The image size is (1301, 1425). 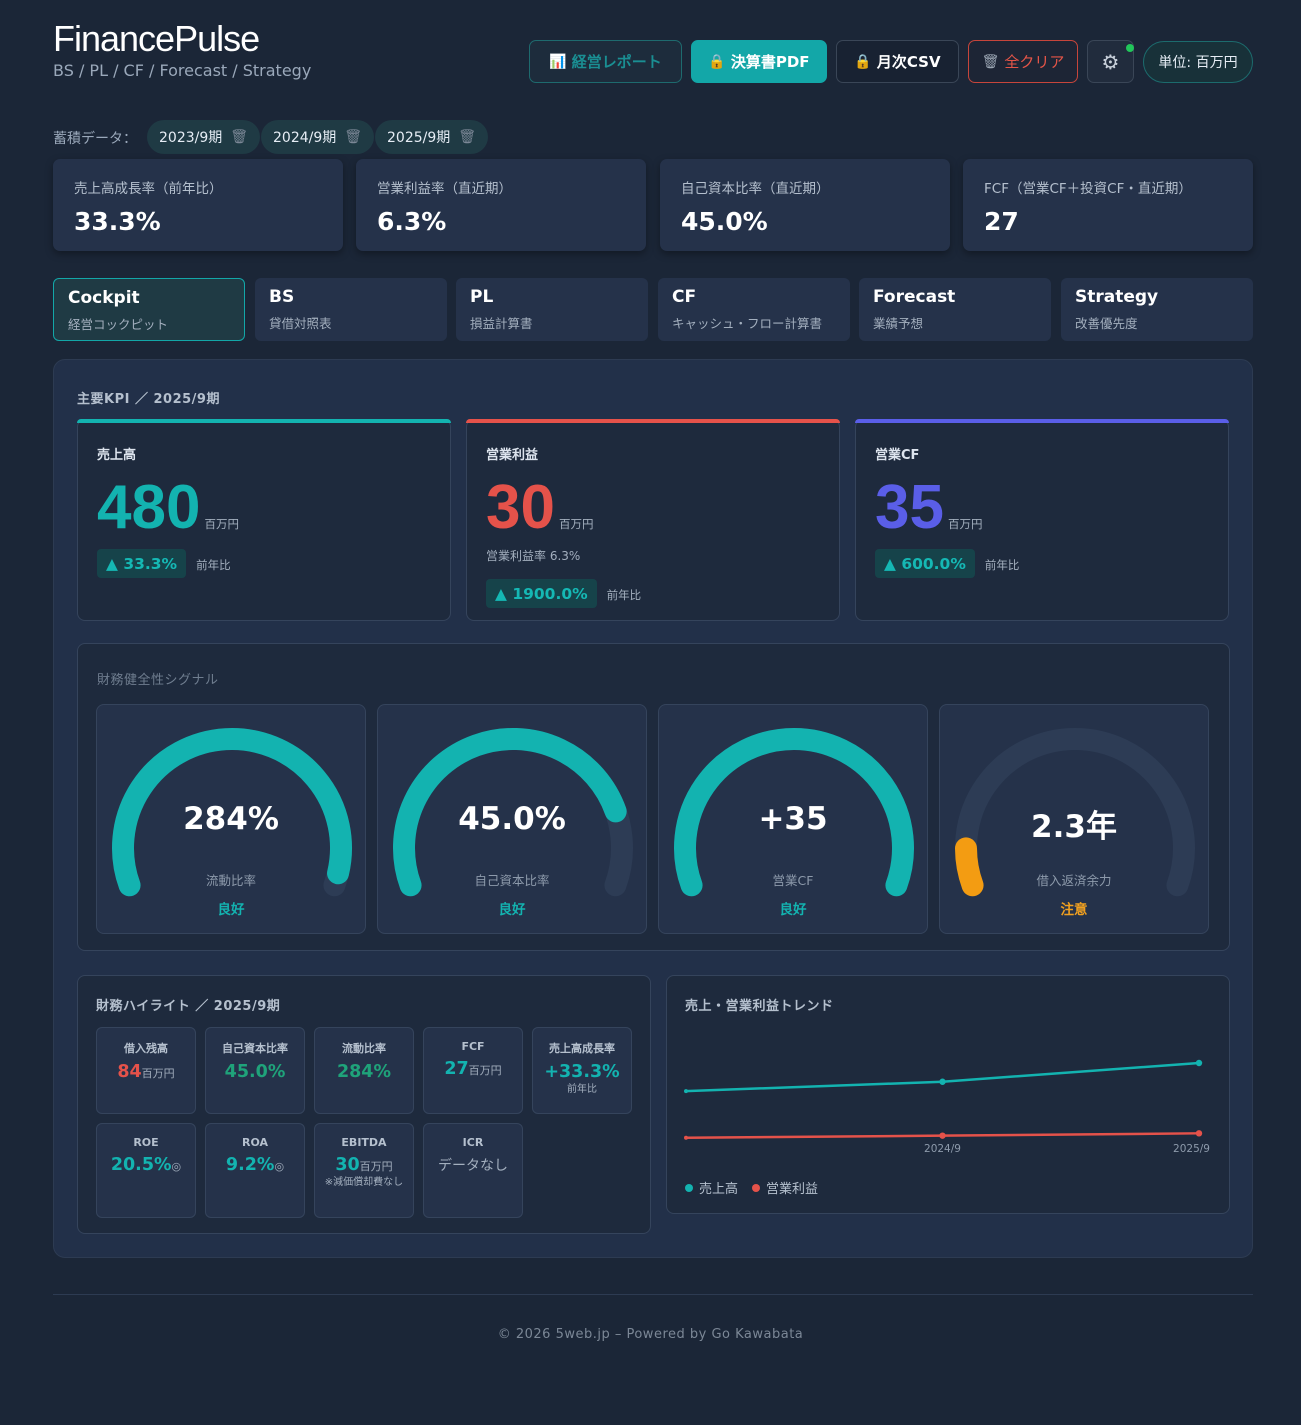 I want to click on kpi-label: 自己資本比率（直近期）, so click(x=755, y=189).